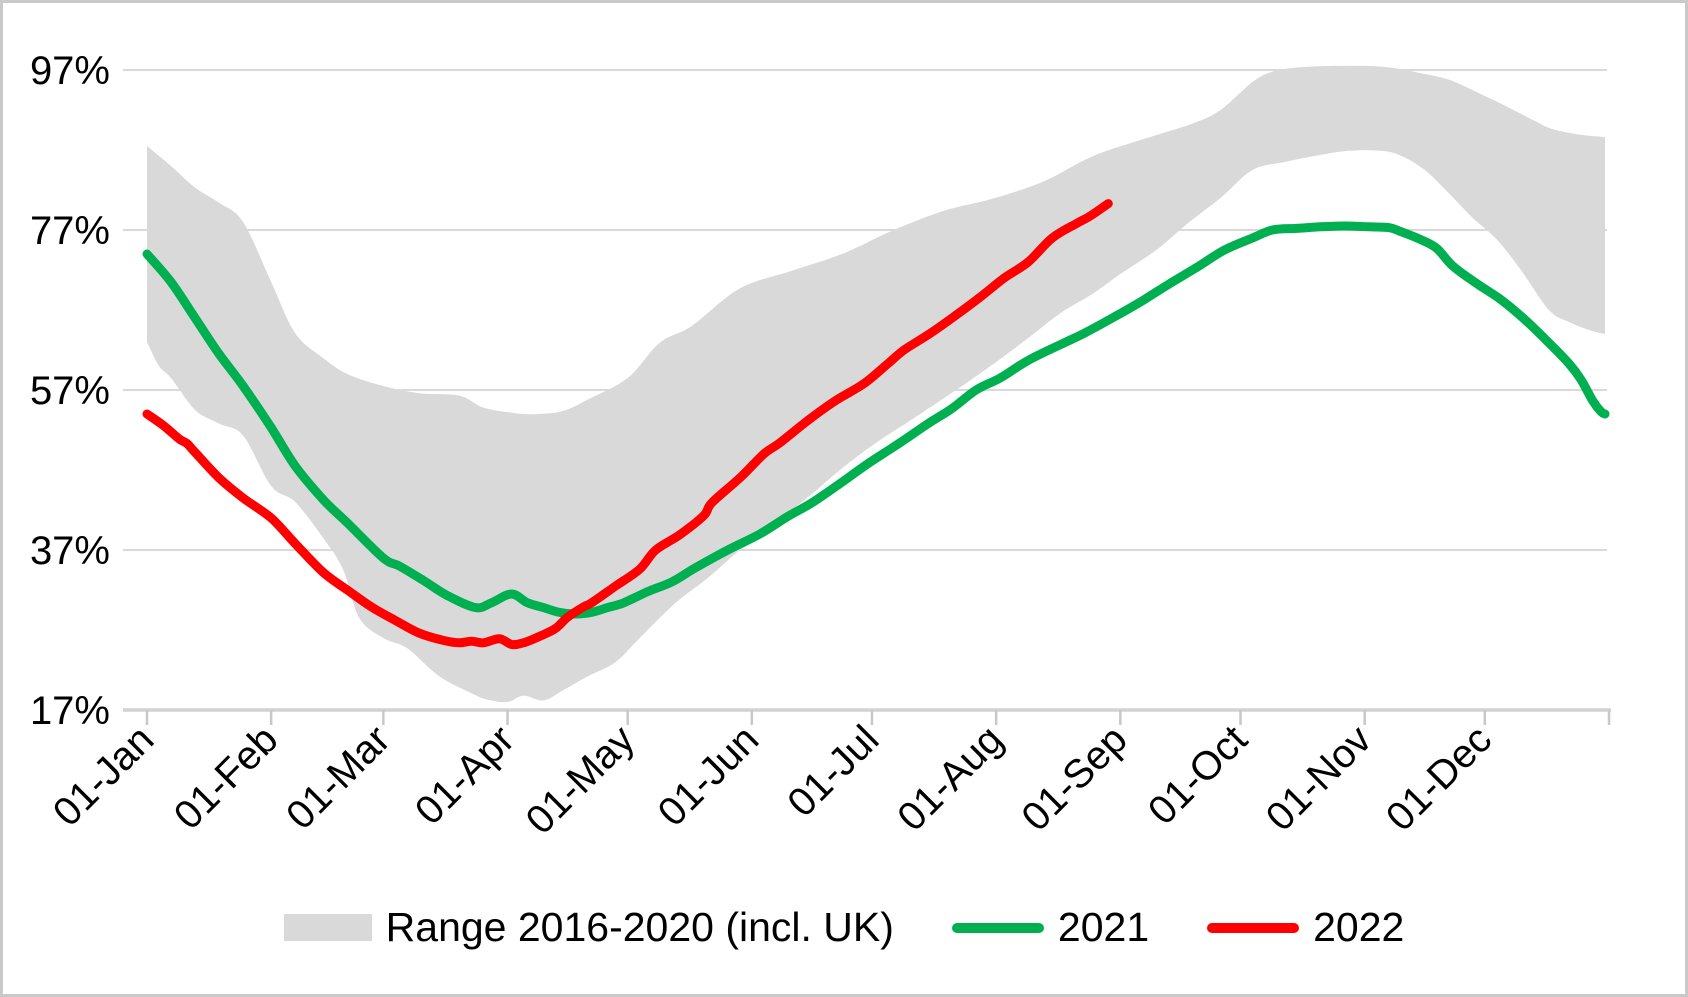 Image resolution: width=1688 pixels, height=997 pixels. Describe the element at coordinates (833, 771) in the screenshot. I see `x-axis-label: 01-Jul` at that location.